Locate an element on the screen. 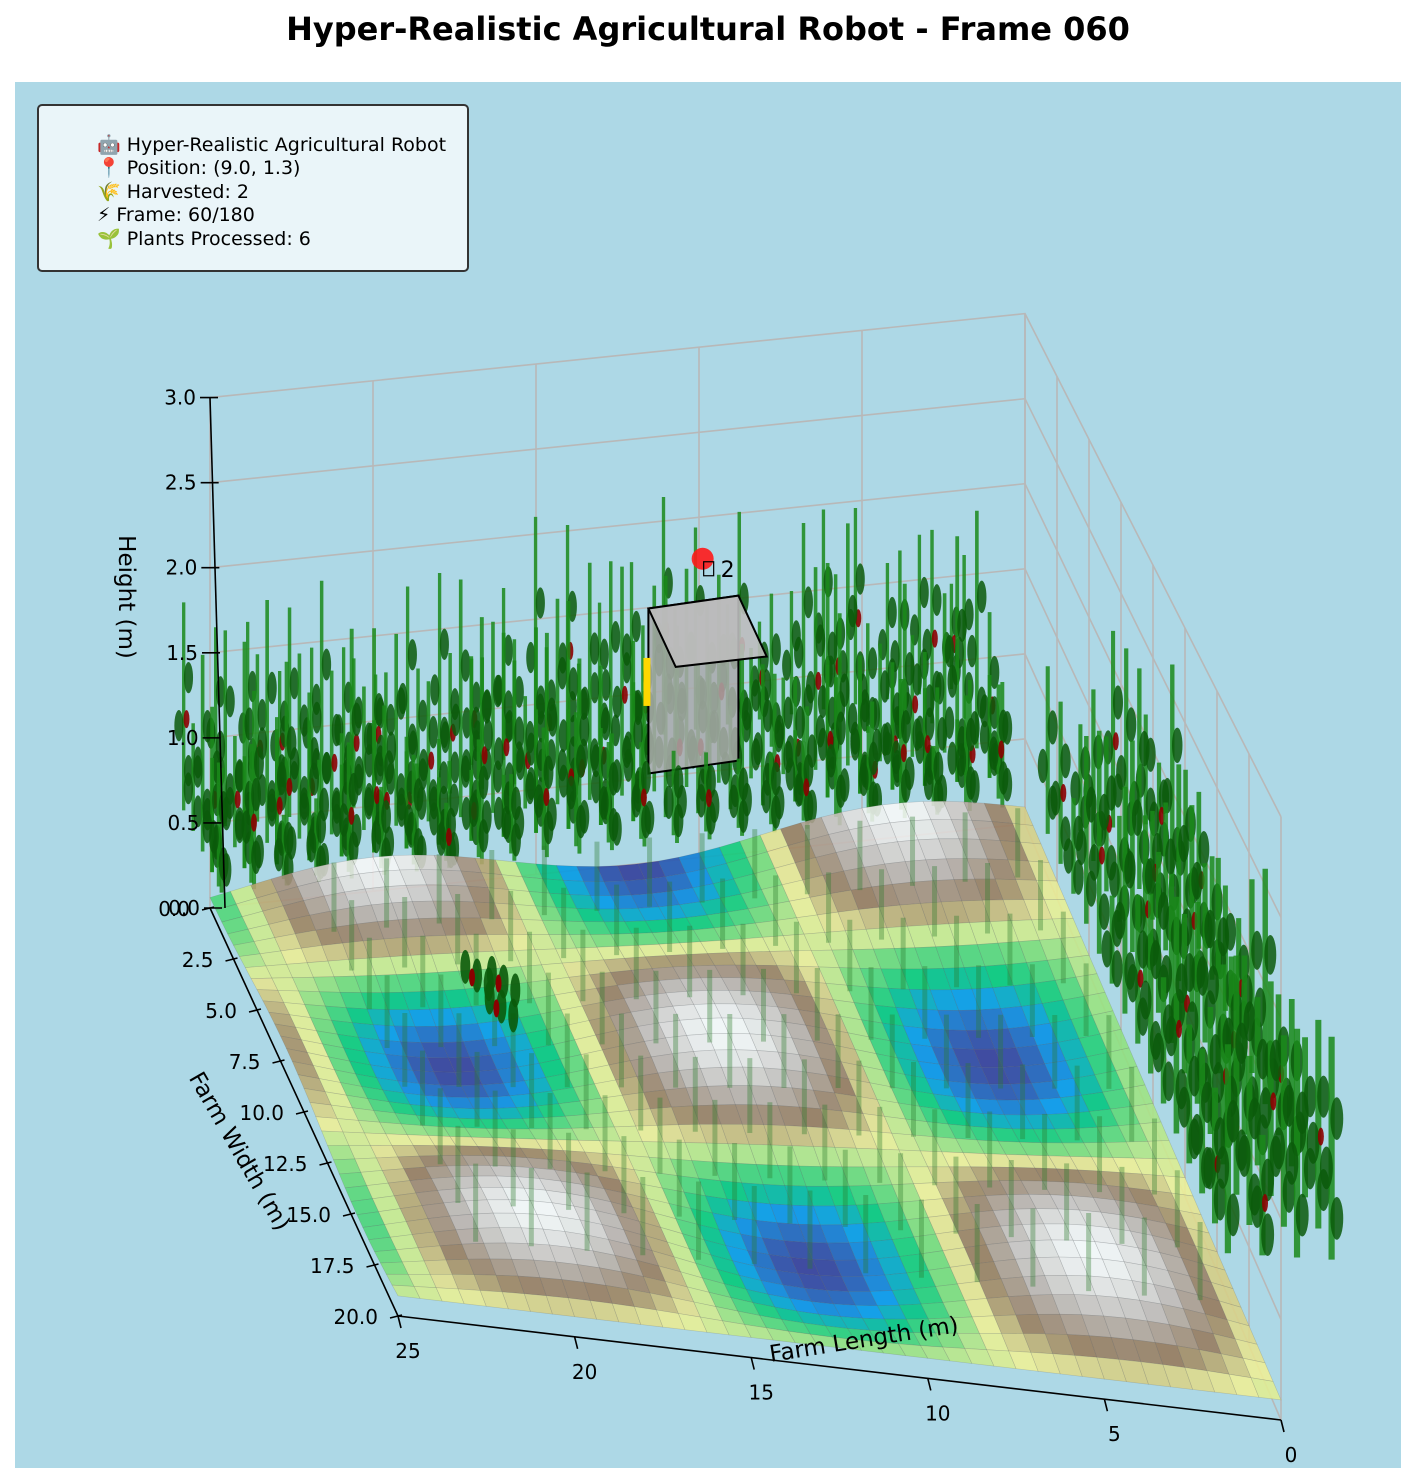 This screenshot has height=1483, width=1416. y-tick-label: 5.0 is located at coordinates (221, 1011).